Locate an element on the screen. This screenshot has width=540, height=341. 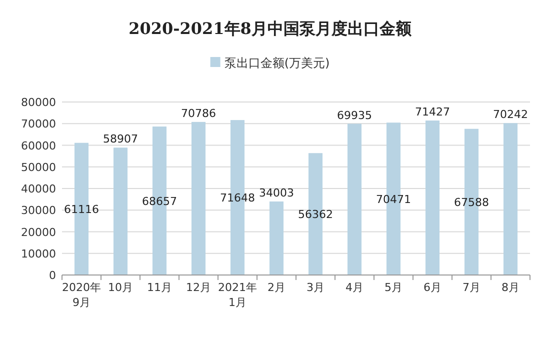
x-tick-label: 8月 is located at coordinates (511, 287).